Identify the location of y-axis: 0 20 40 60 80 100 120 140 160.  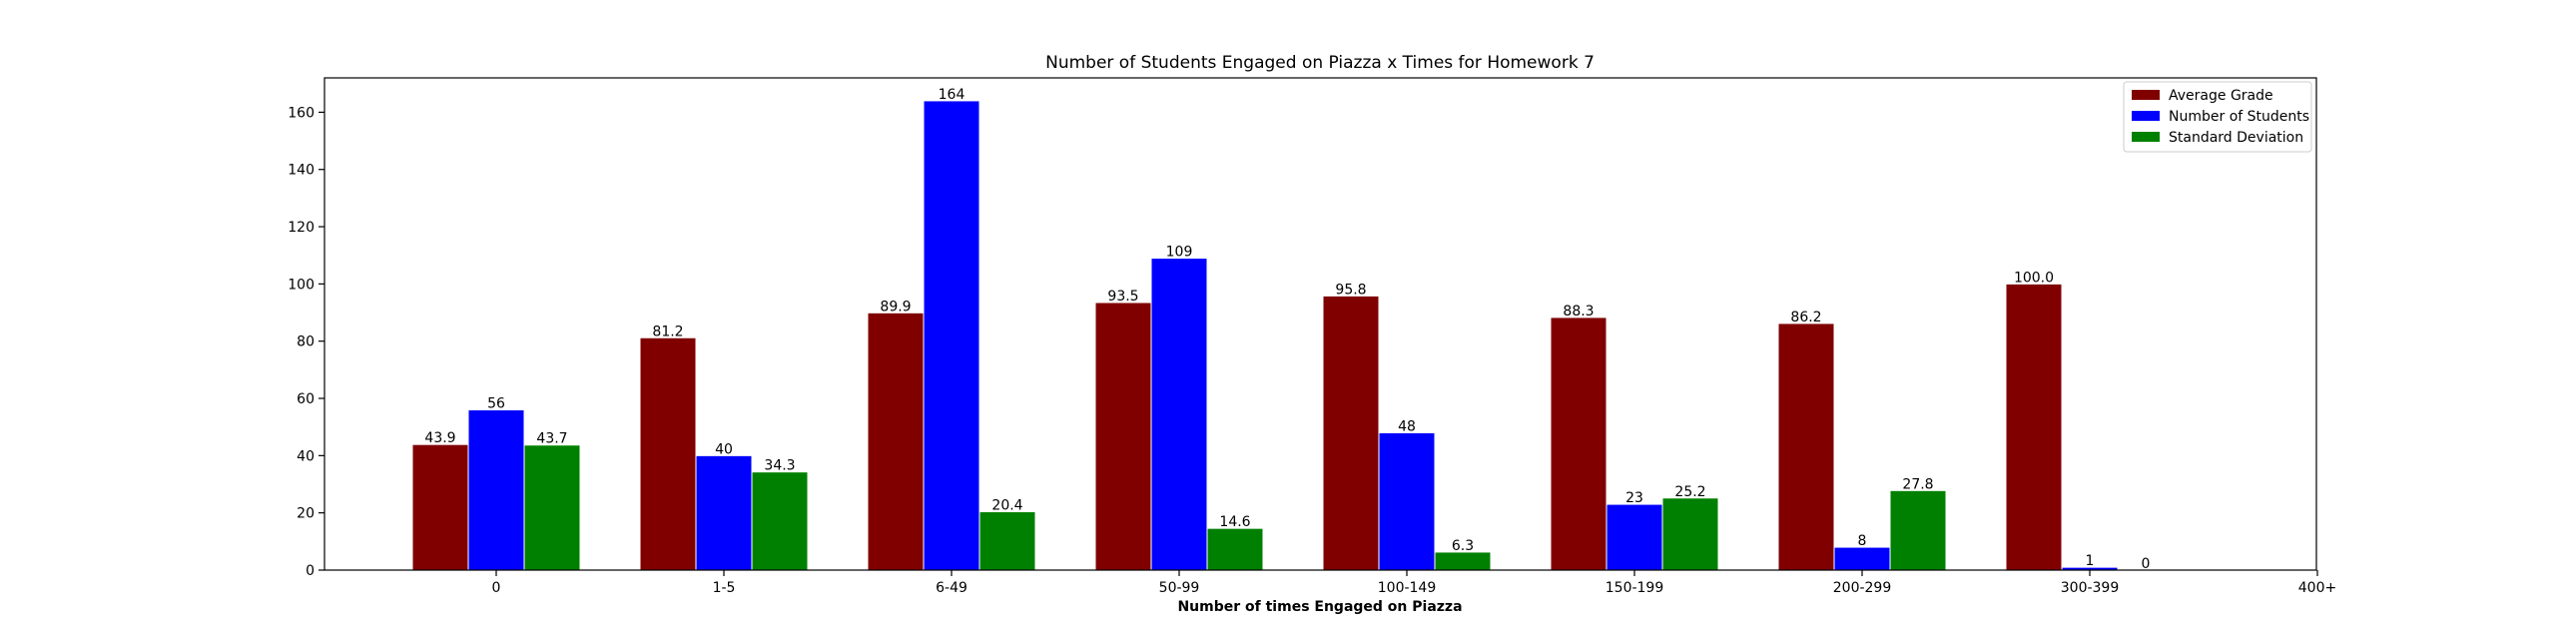
(306, 342).